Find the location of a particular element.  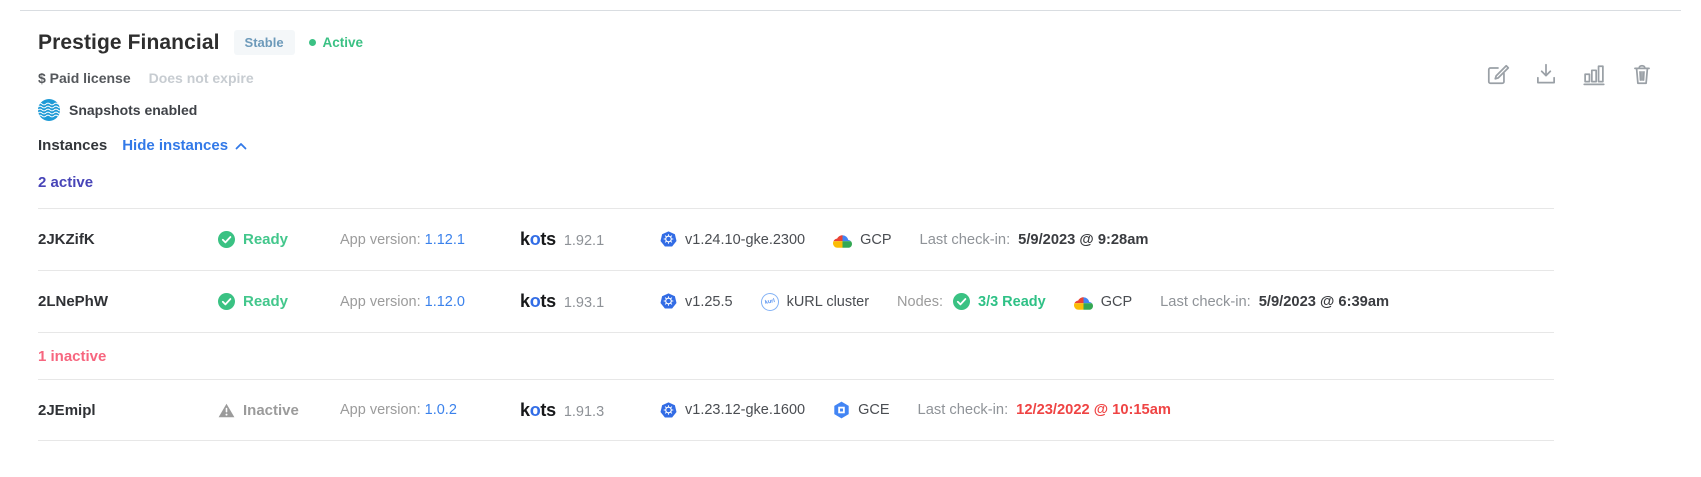

app-version-cell: App version: 1.12.1 is located at coordinates (430, 240).